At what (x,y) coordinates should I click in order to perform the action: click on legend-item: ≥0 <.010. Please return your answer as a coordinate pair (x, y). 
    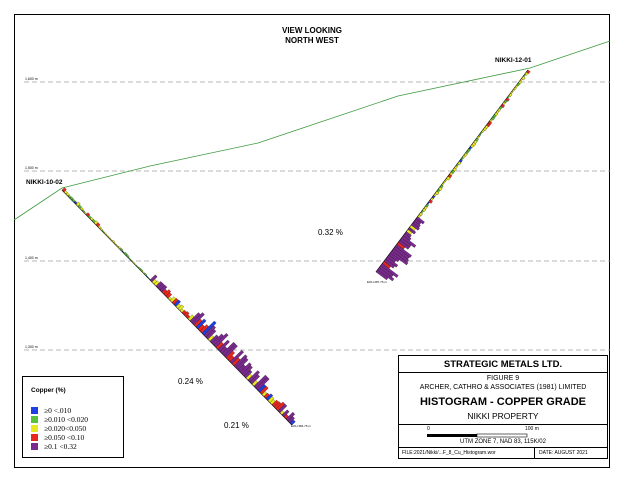
    Looking at the image, I should click on (51, 410).